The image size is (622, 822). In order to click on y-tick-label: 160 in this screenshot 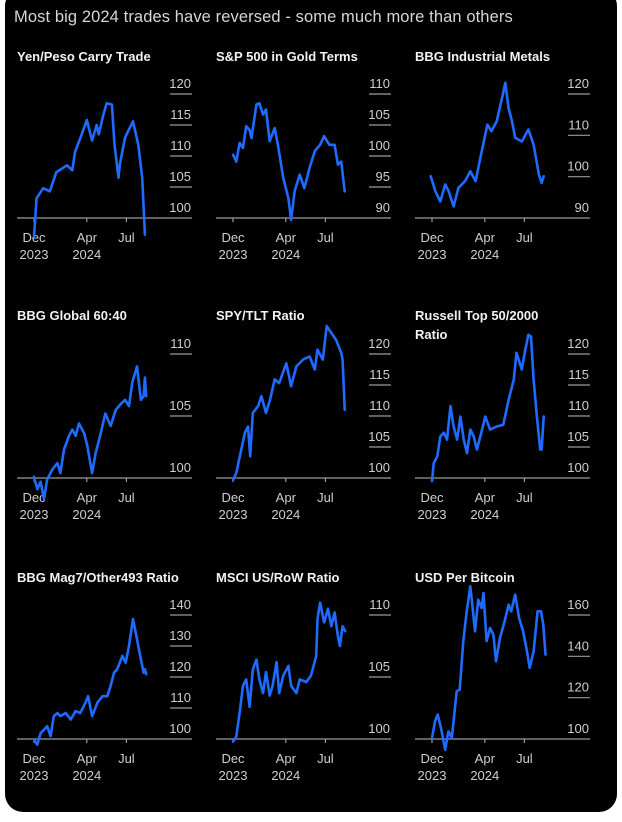, I will do `click(578, 604)`.